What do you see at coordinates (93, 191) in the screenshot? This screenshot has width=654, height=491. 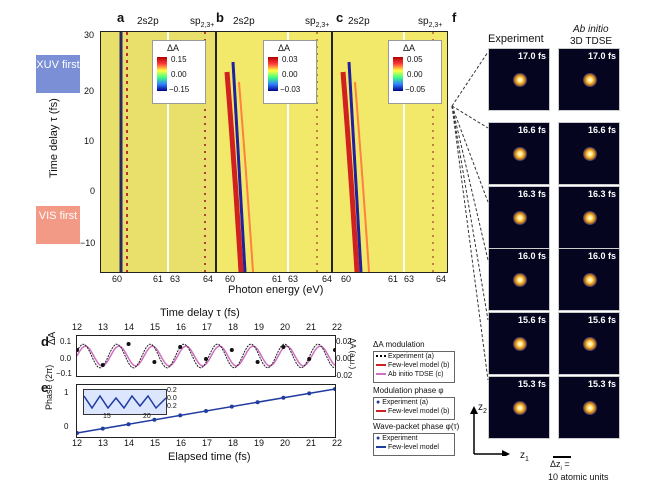 I see `y-tick: 0` at bounding box center [93, 191].